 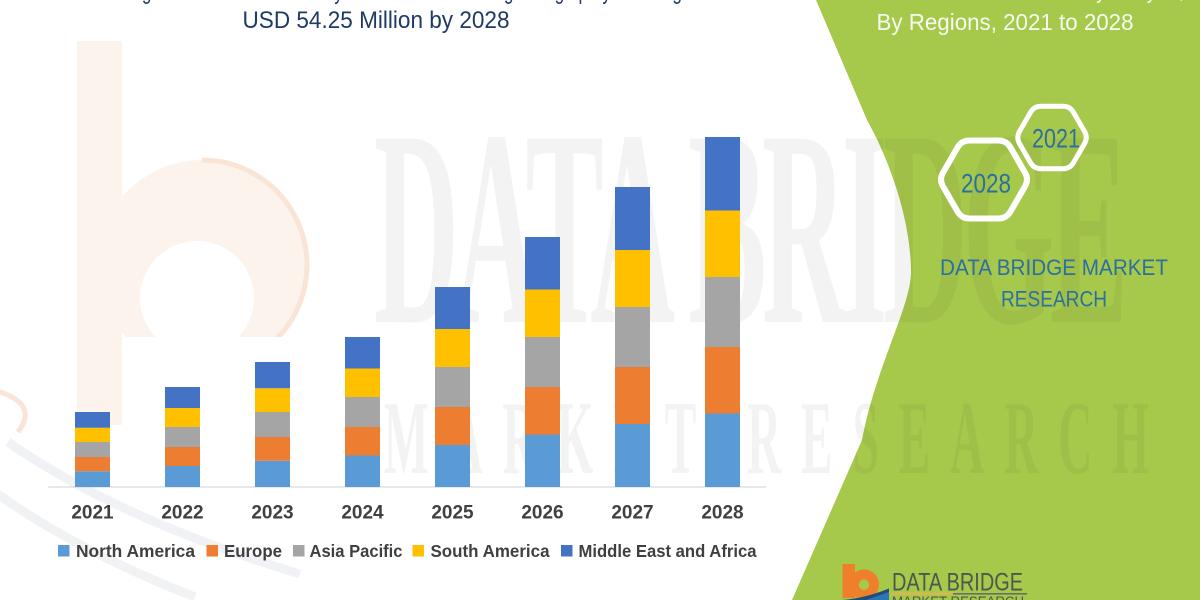 I want to click on svg-text: DATA BRIDGE MARKET, so click(x=1054, y=267).